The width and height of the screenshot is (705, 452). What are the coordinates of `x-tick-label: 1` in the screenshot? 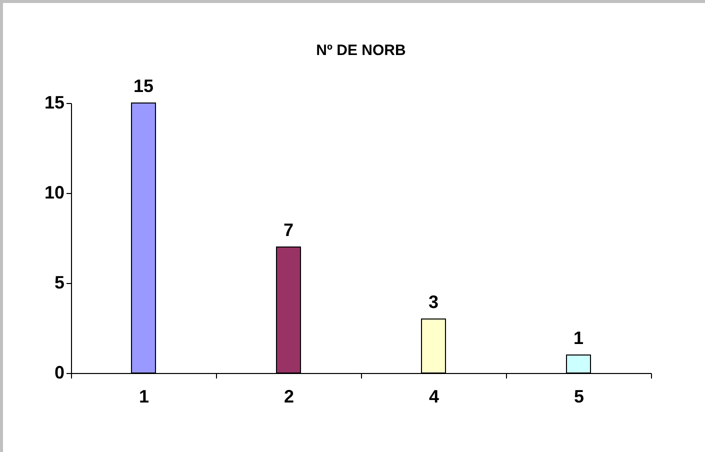 It's located at (144, 396).